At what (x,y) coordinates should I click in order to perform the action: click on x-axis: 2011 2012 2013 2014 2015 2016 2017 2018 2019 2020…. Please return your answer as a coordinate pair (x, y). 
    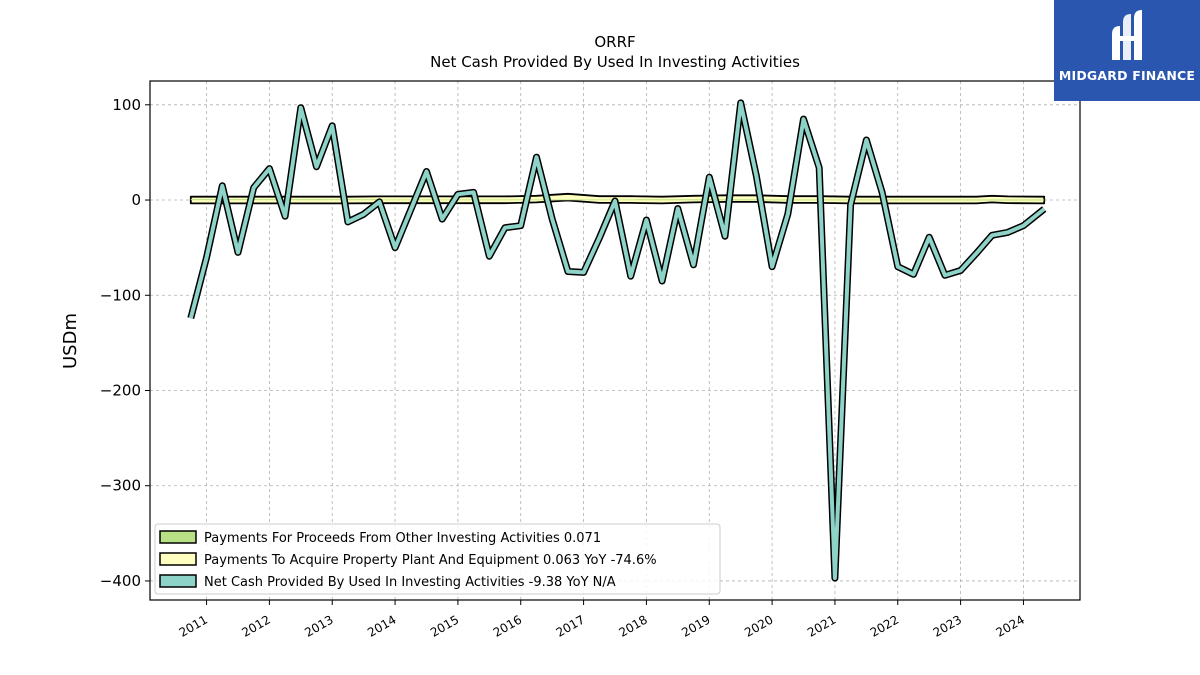
    Looking at the image, I should click on (602, 620).